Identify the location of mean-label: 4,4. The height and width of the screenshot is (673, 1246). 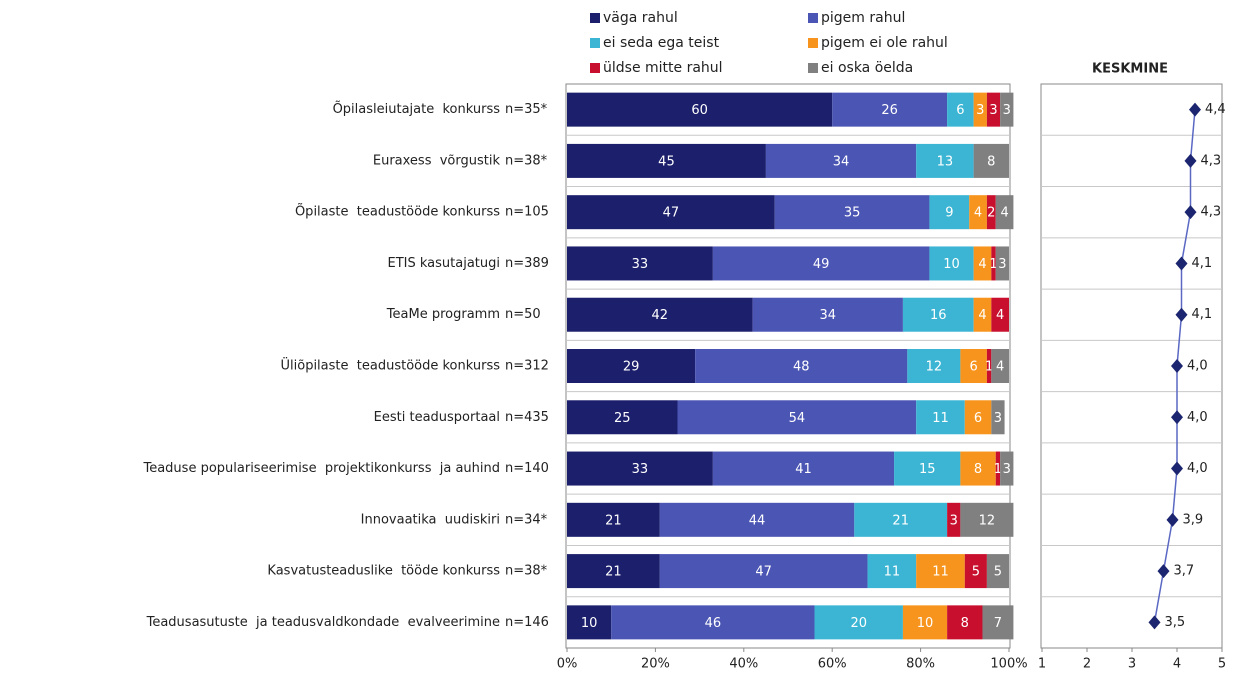
(1215, 109).